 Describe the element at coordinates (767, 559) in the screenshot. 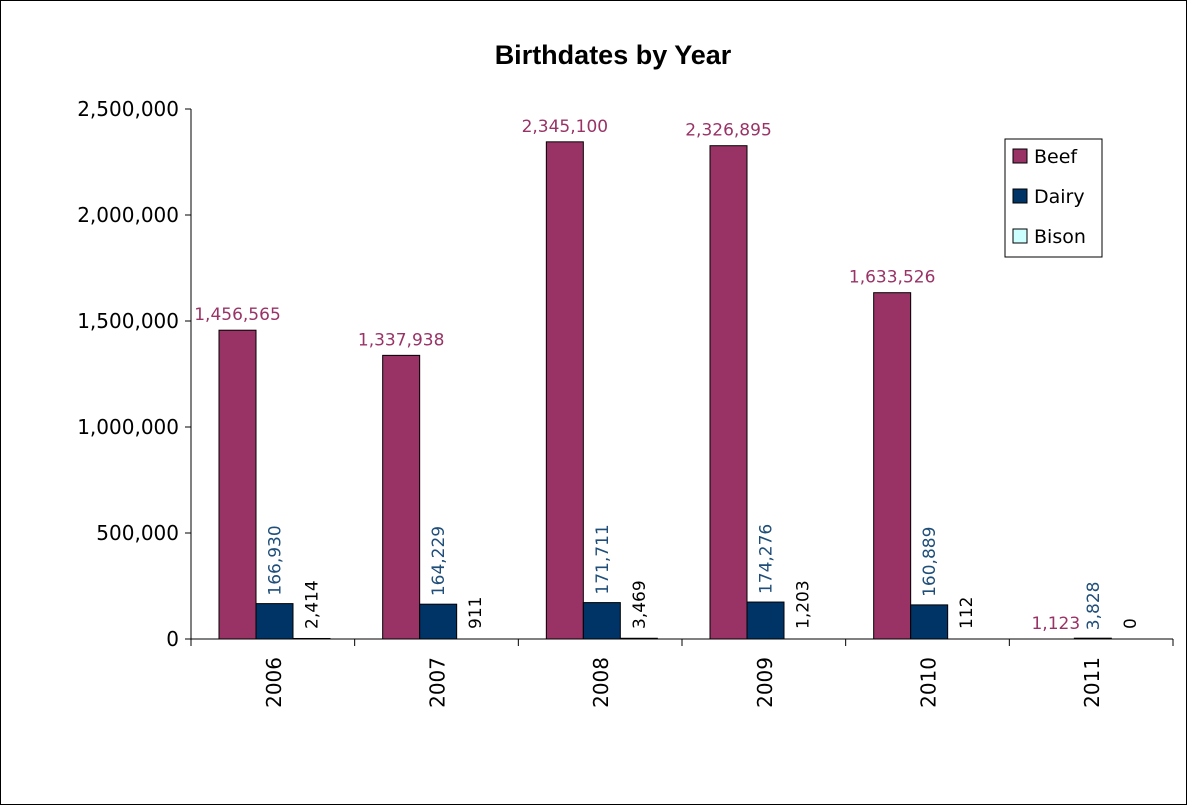

I see `data-label-dairy: 174,276` at that location.